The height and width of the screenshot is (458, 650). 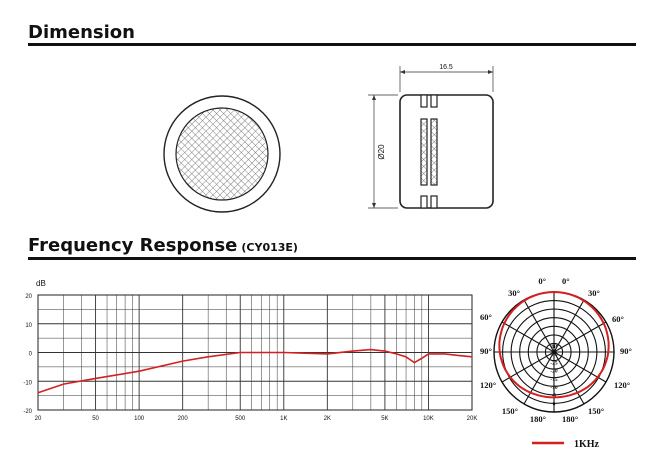 I want to click on capsule-side-view-drawing: 16.5 Ø20, so click(x=431, y=136).